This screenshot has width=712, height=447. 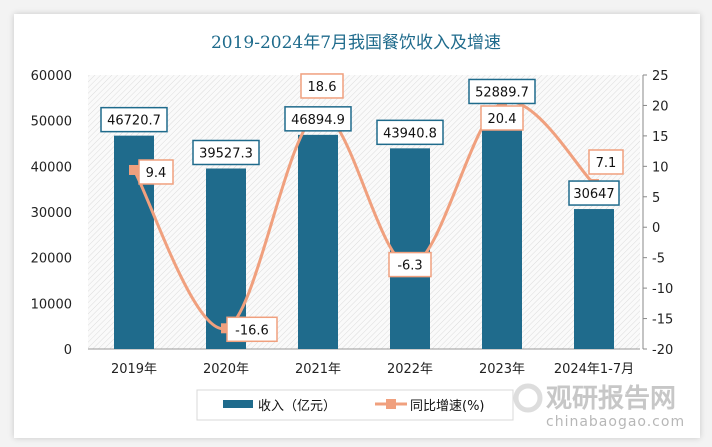 What do you see at coordinates (656, 198) in the screenshot?
I see `right-axis-tick: 5` at bounding box center [656, 198].